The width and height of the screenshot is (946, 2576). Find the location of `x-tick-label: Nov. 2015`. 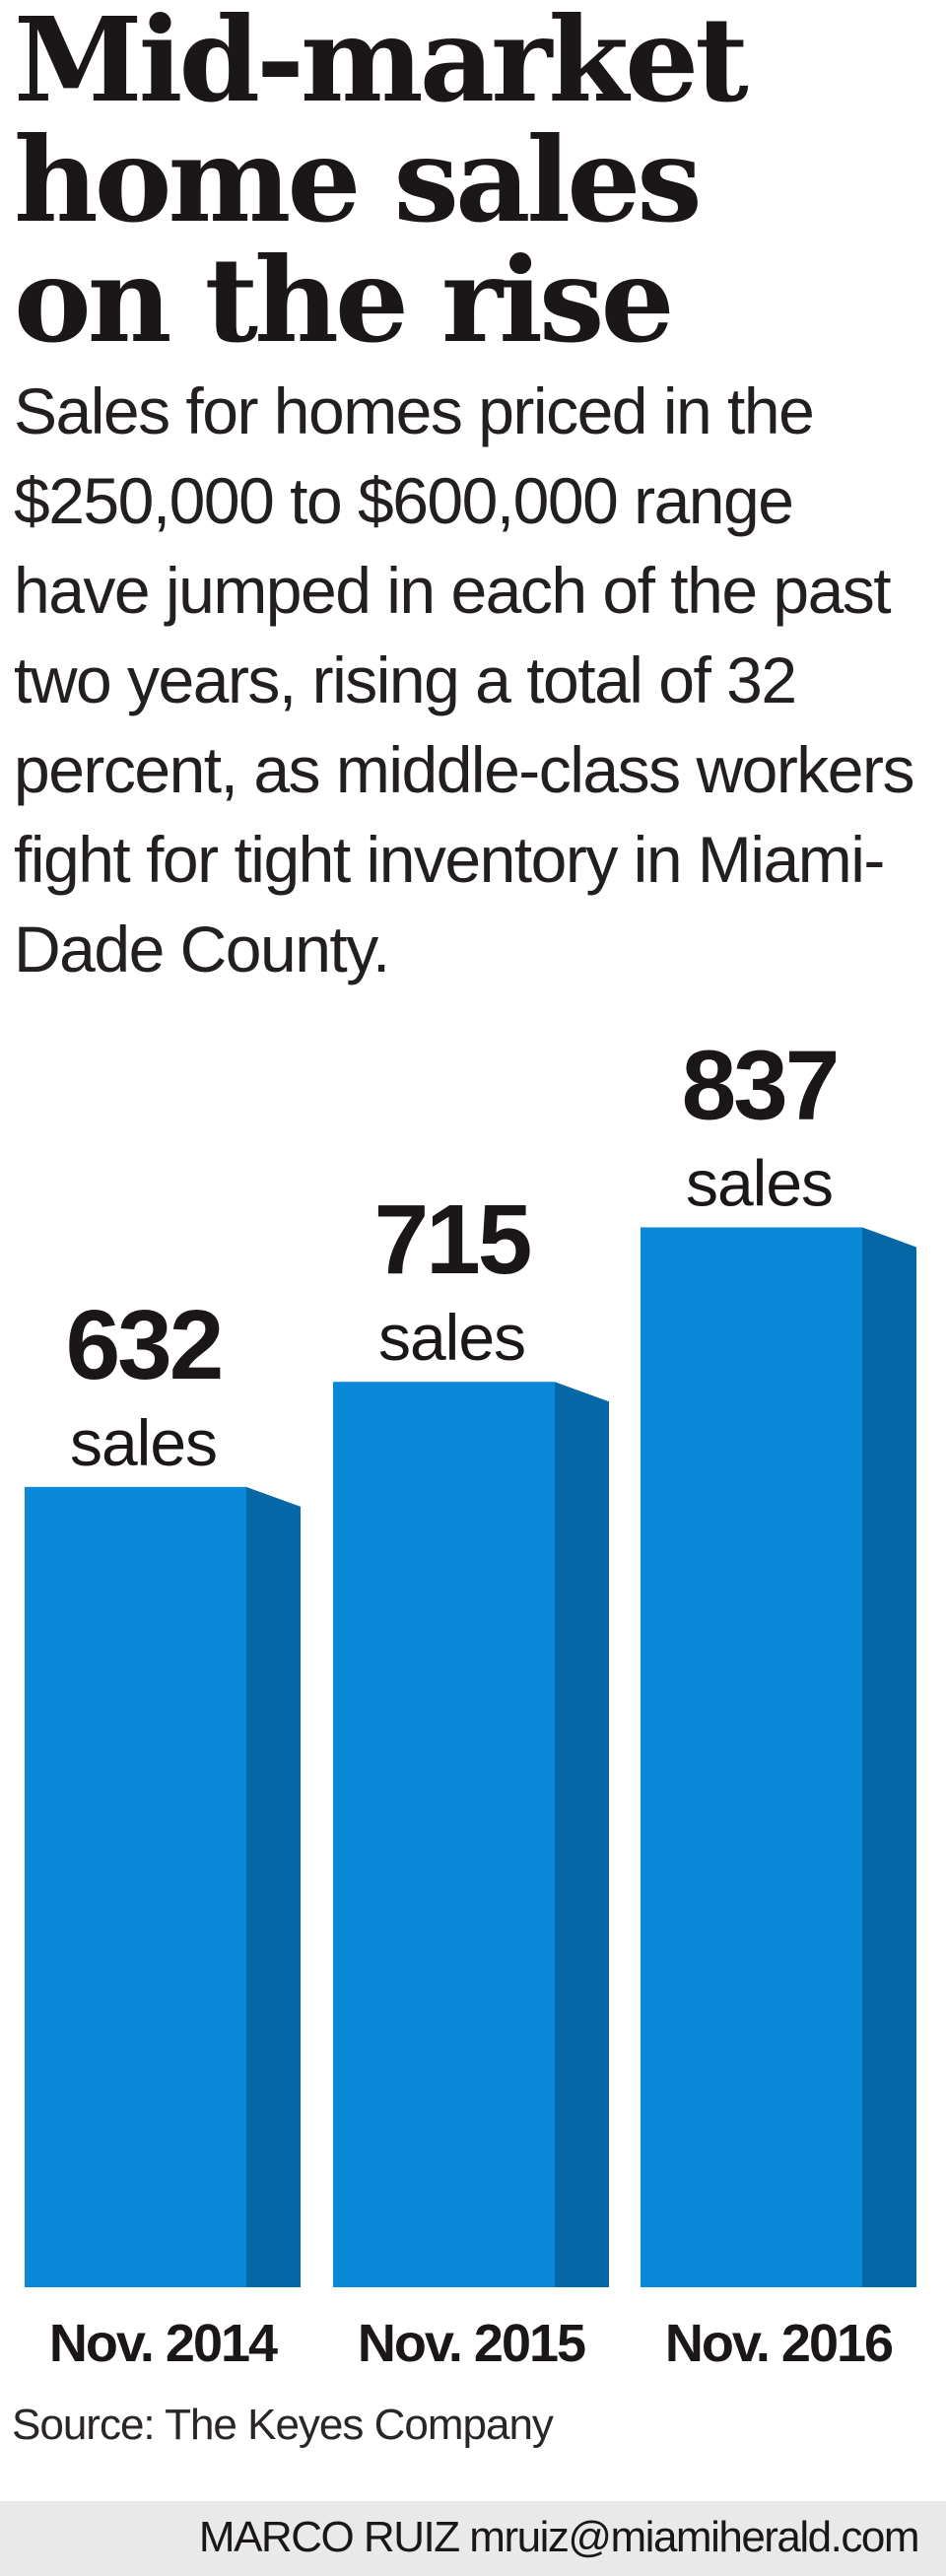

x-tick-label: Nov. 2015 is located at coordinates (471, 2343).